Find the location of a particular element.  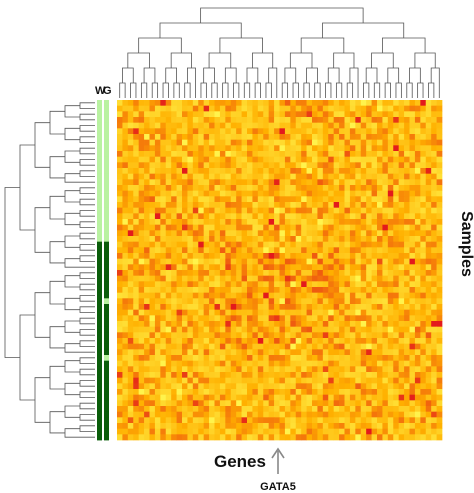

g-annotation-cell is located at coordinates (106, 329).